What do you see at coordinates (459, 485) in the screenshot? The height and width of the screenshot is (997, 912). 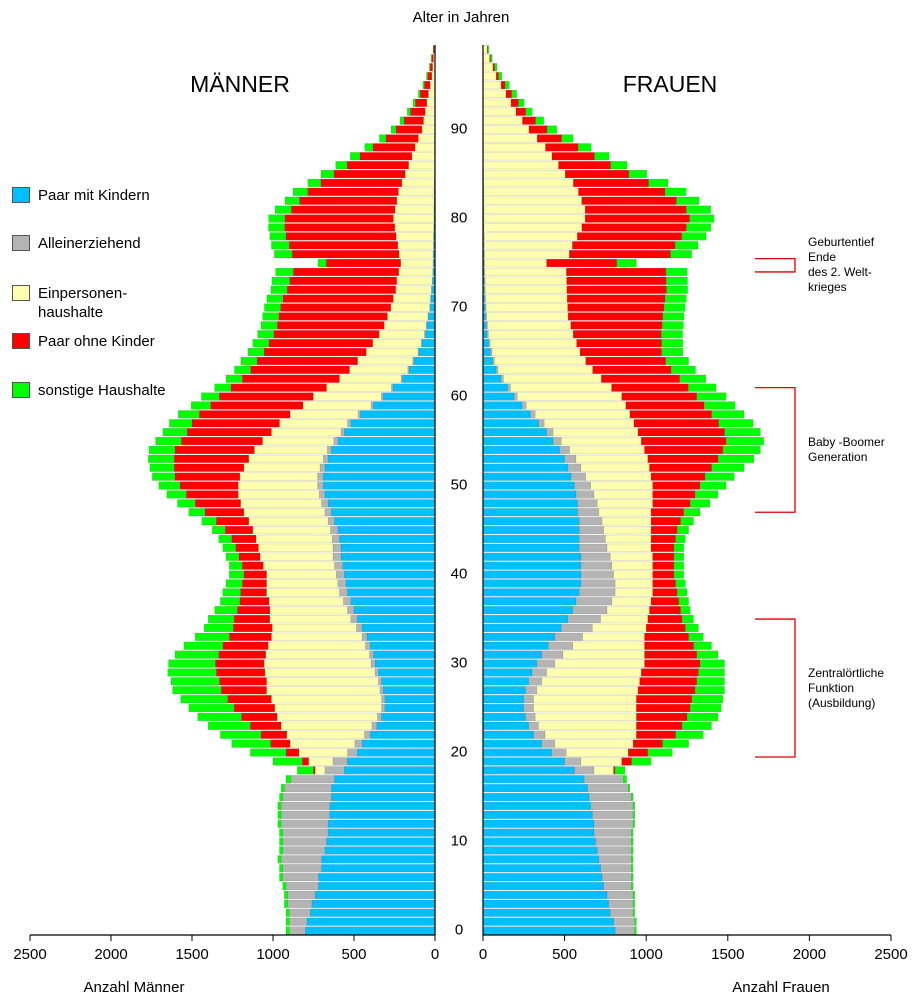 I see `y-tick-label: 50` at bounding box center [459, 485].